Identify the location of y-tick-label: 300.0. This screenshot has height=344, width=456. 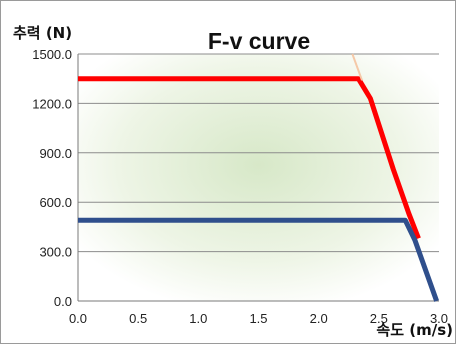
(55, 252).